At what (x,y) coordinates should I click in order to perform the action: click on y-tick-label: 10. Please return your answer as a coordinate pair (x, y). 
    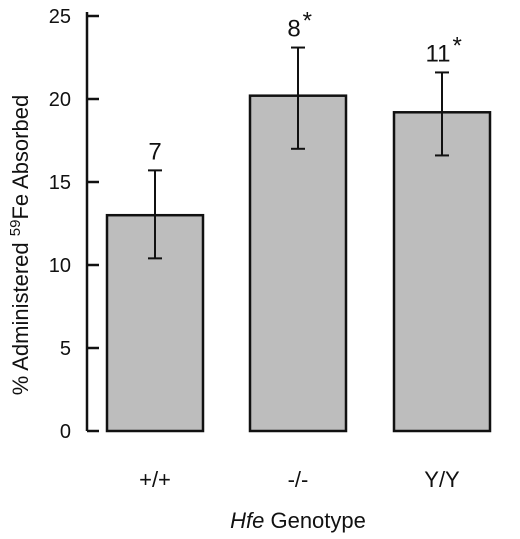
    Looking at the image, I should click on (60, 266).